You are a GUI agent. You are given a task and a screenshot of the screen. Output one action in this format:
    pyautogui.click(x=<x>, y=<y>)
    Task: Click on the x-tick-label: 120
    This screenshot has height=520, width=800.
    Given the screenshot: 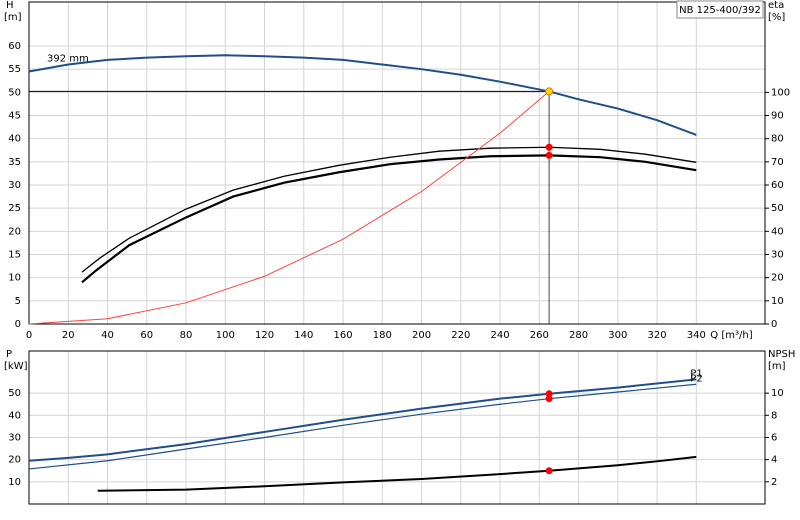 What is the action you would take?
    pyautogui.click(x=264, y=335)
    